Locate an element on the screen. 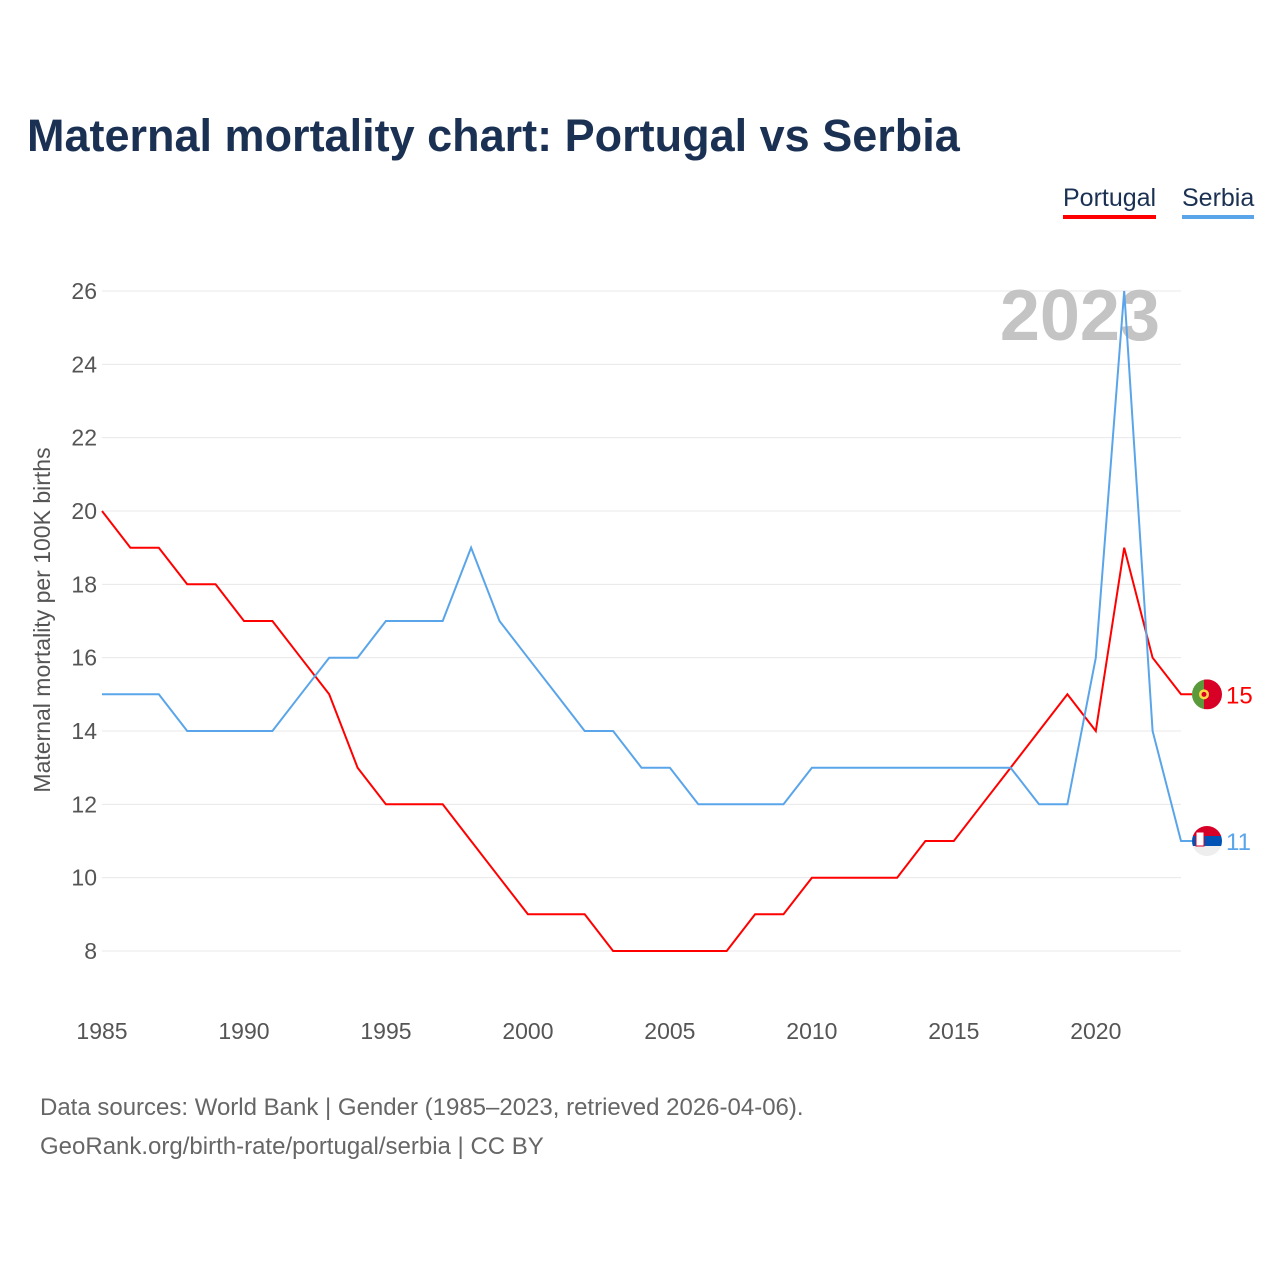 Image resolution: width=1280 pixels, height=1280 pixels. portugal-flag-icon is located at coordinates (1207, 694).